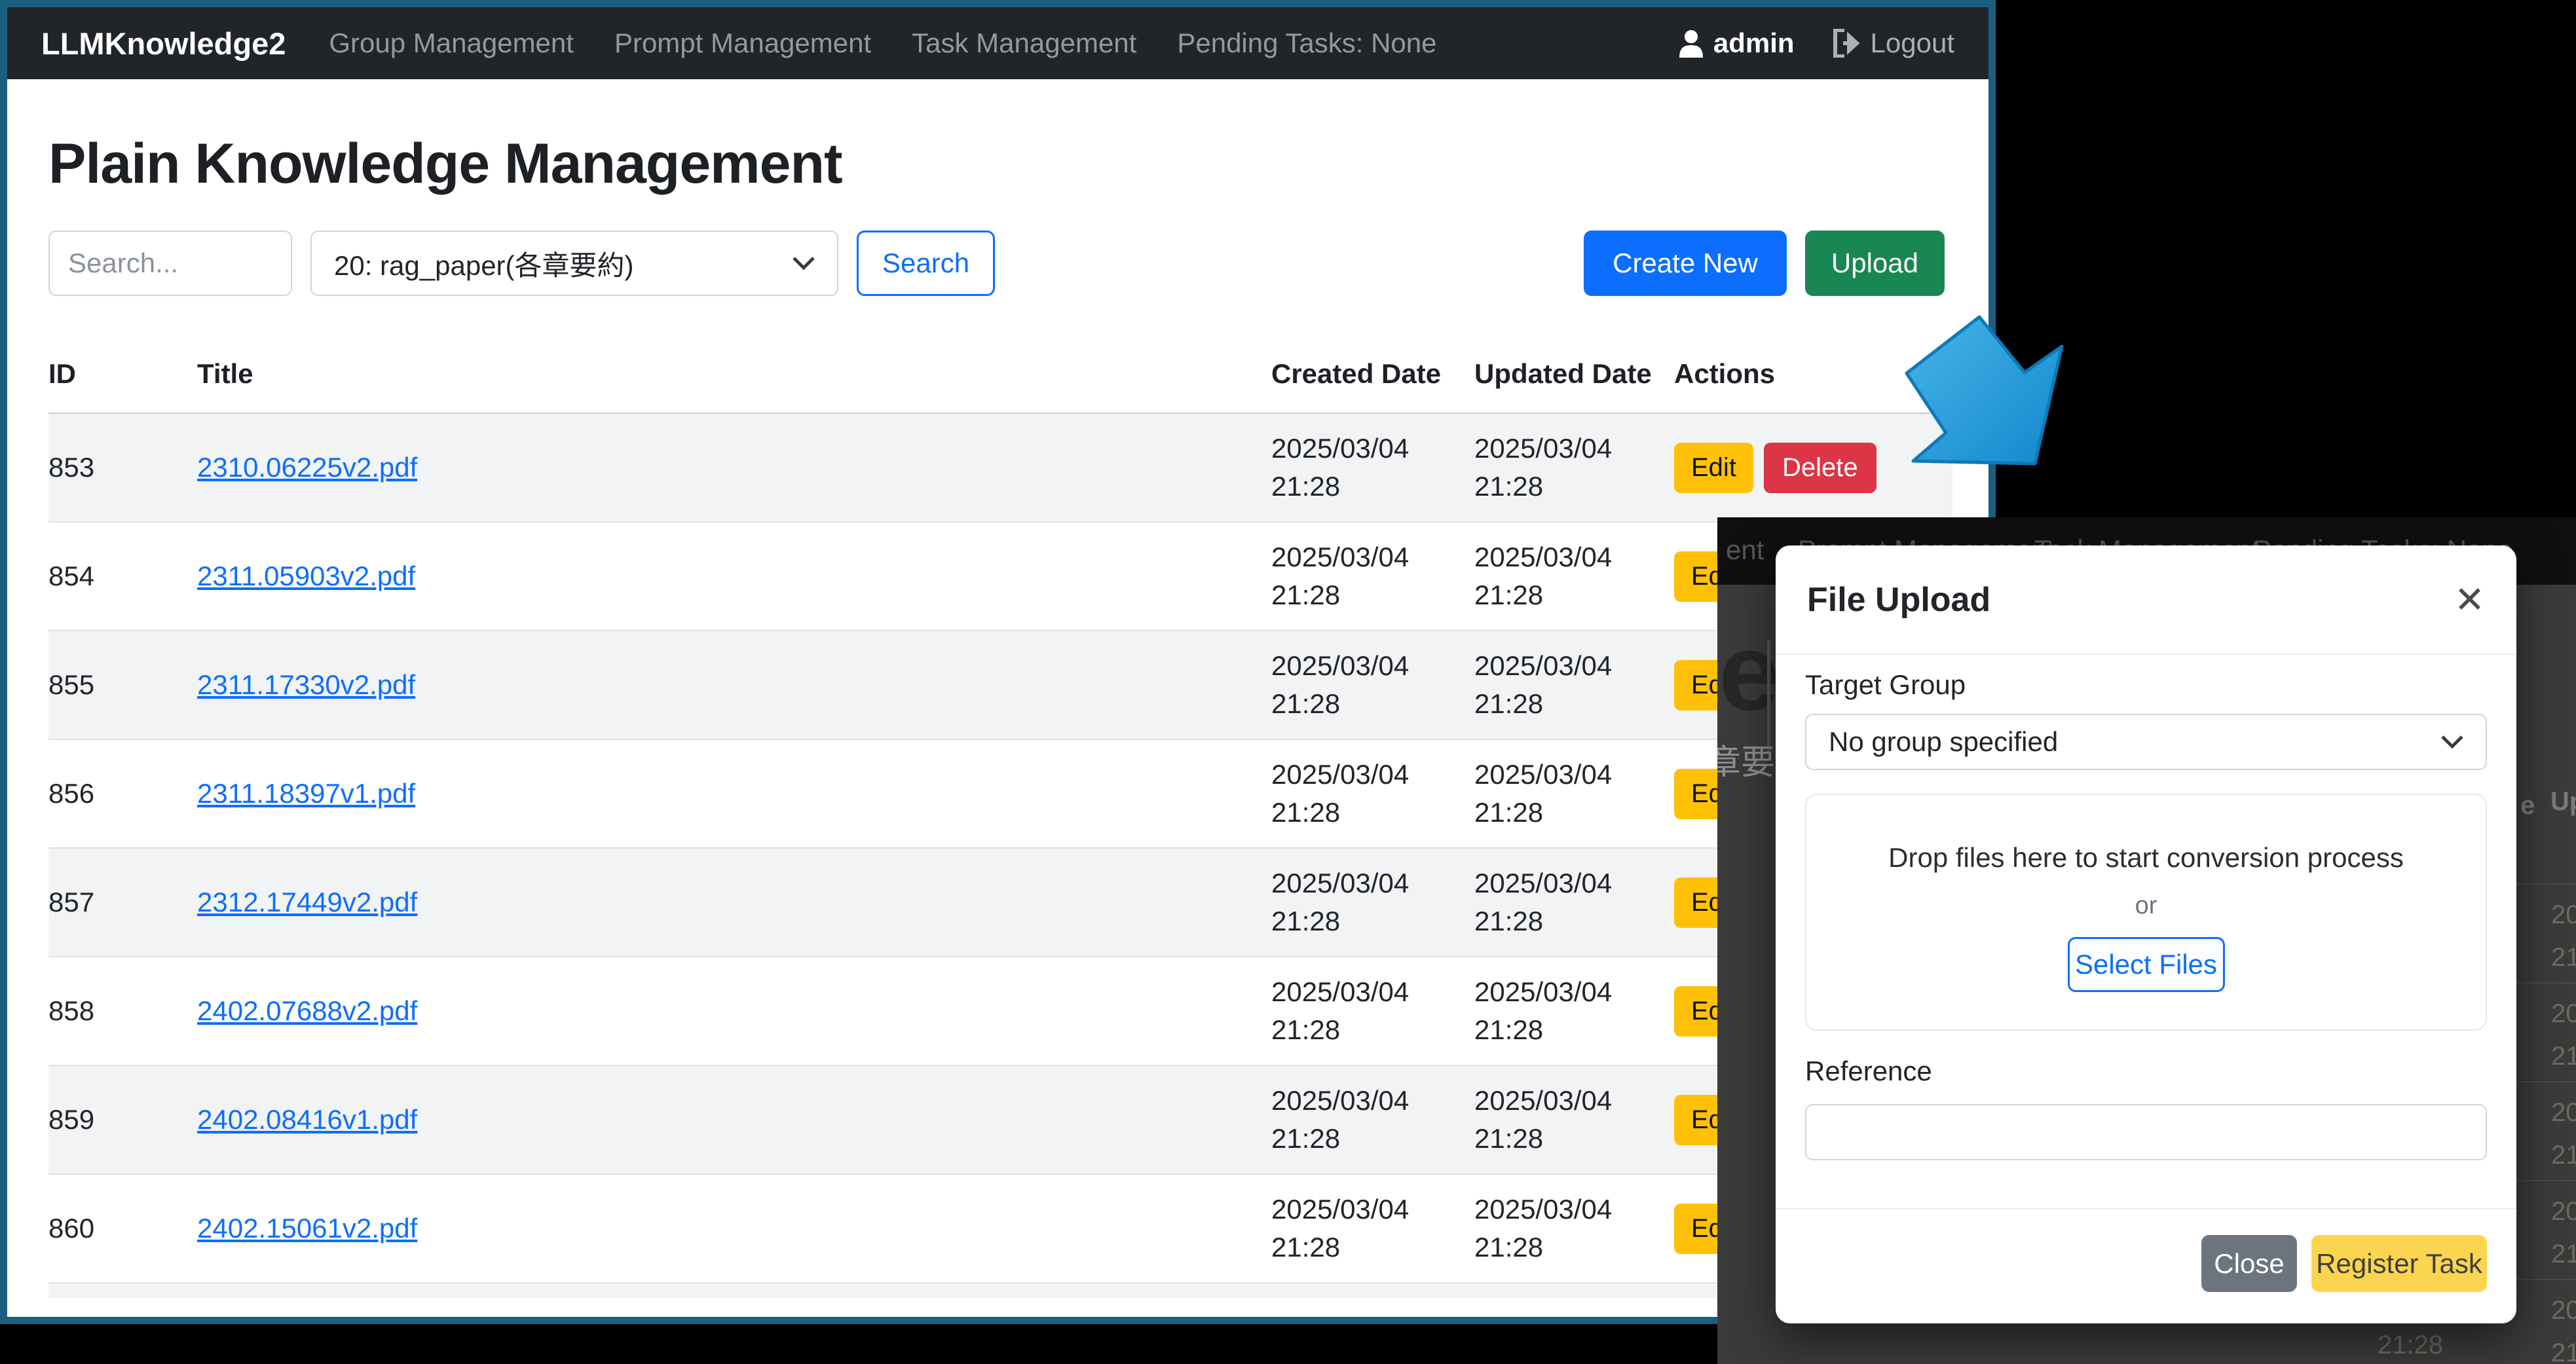  What do you see at coordinates (734, 1228) in the screenshot?
I see `row-title-cell: 2402.15061v2.pdf` at bounding box center [734, 1228].